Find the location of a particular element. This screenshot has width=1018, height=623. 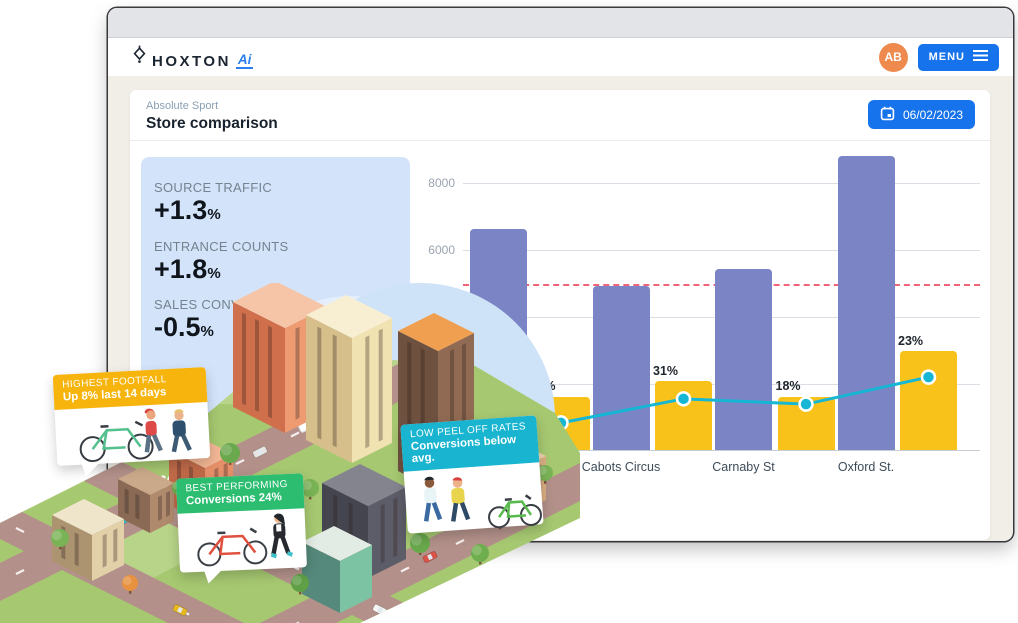

stat-source-traffic: SOURCE TRAFFIC +1.3% is located at coordinates (275, 203).